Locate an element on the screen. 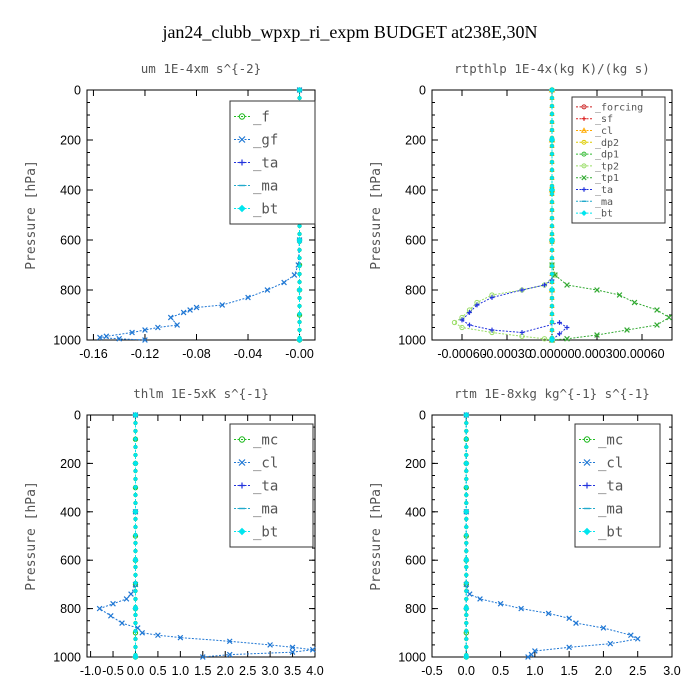 This screenshot has width=700, height=700. x-tick-label: -0.00060 is located at coordinates (461, 354).